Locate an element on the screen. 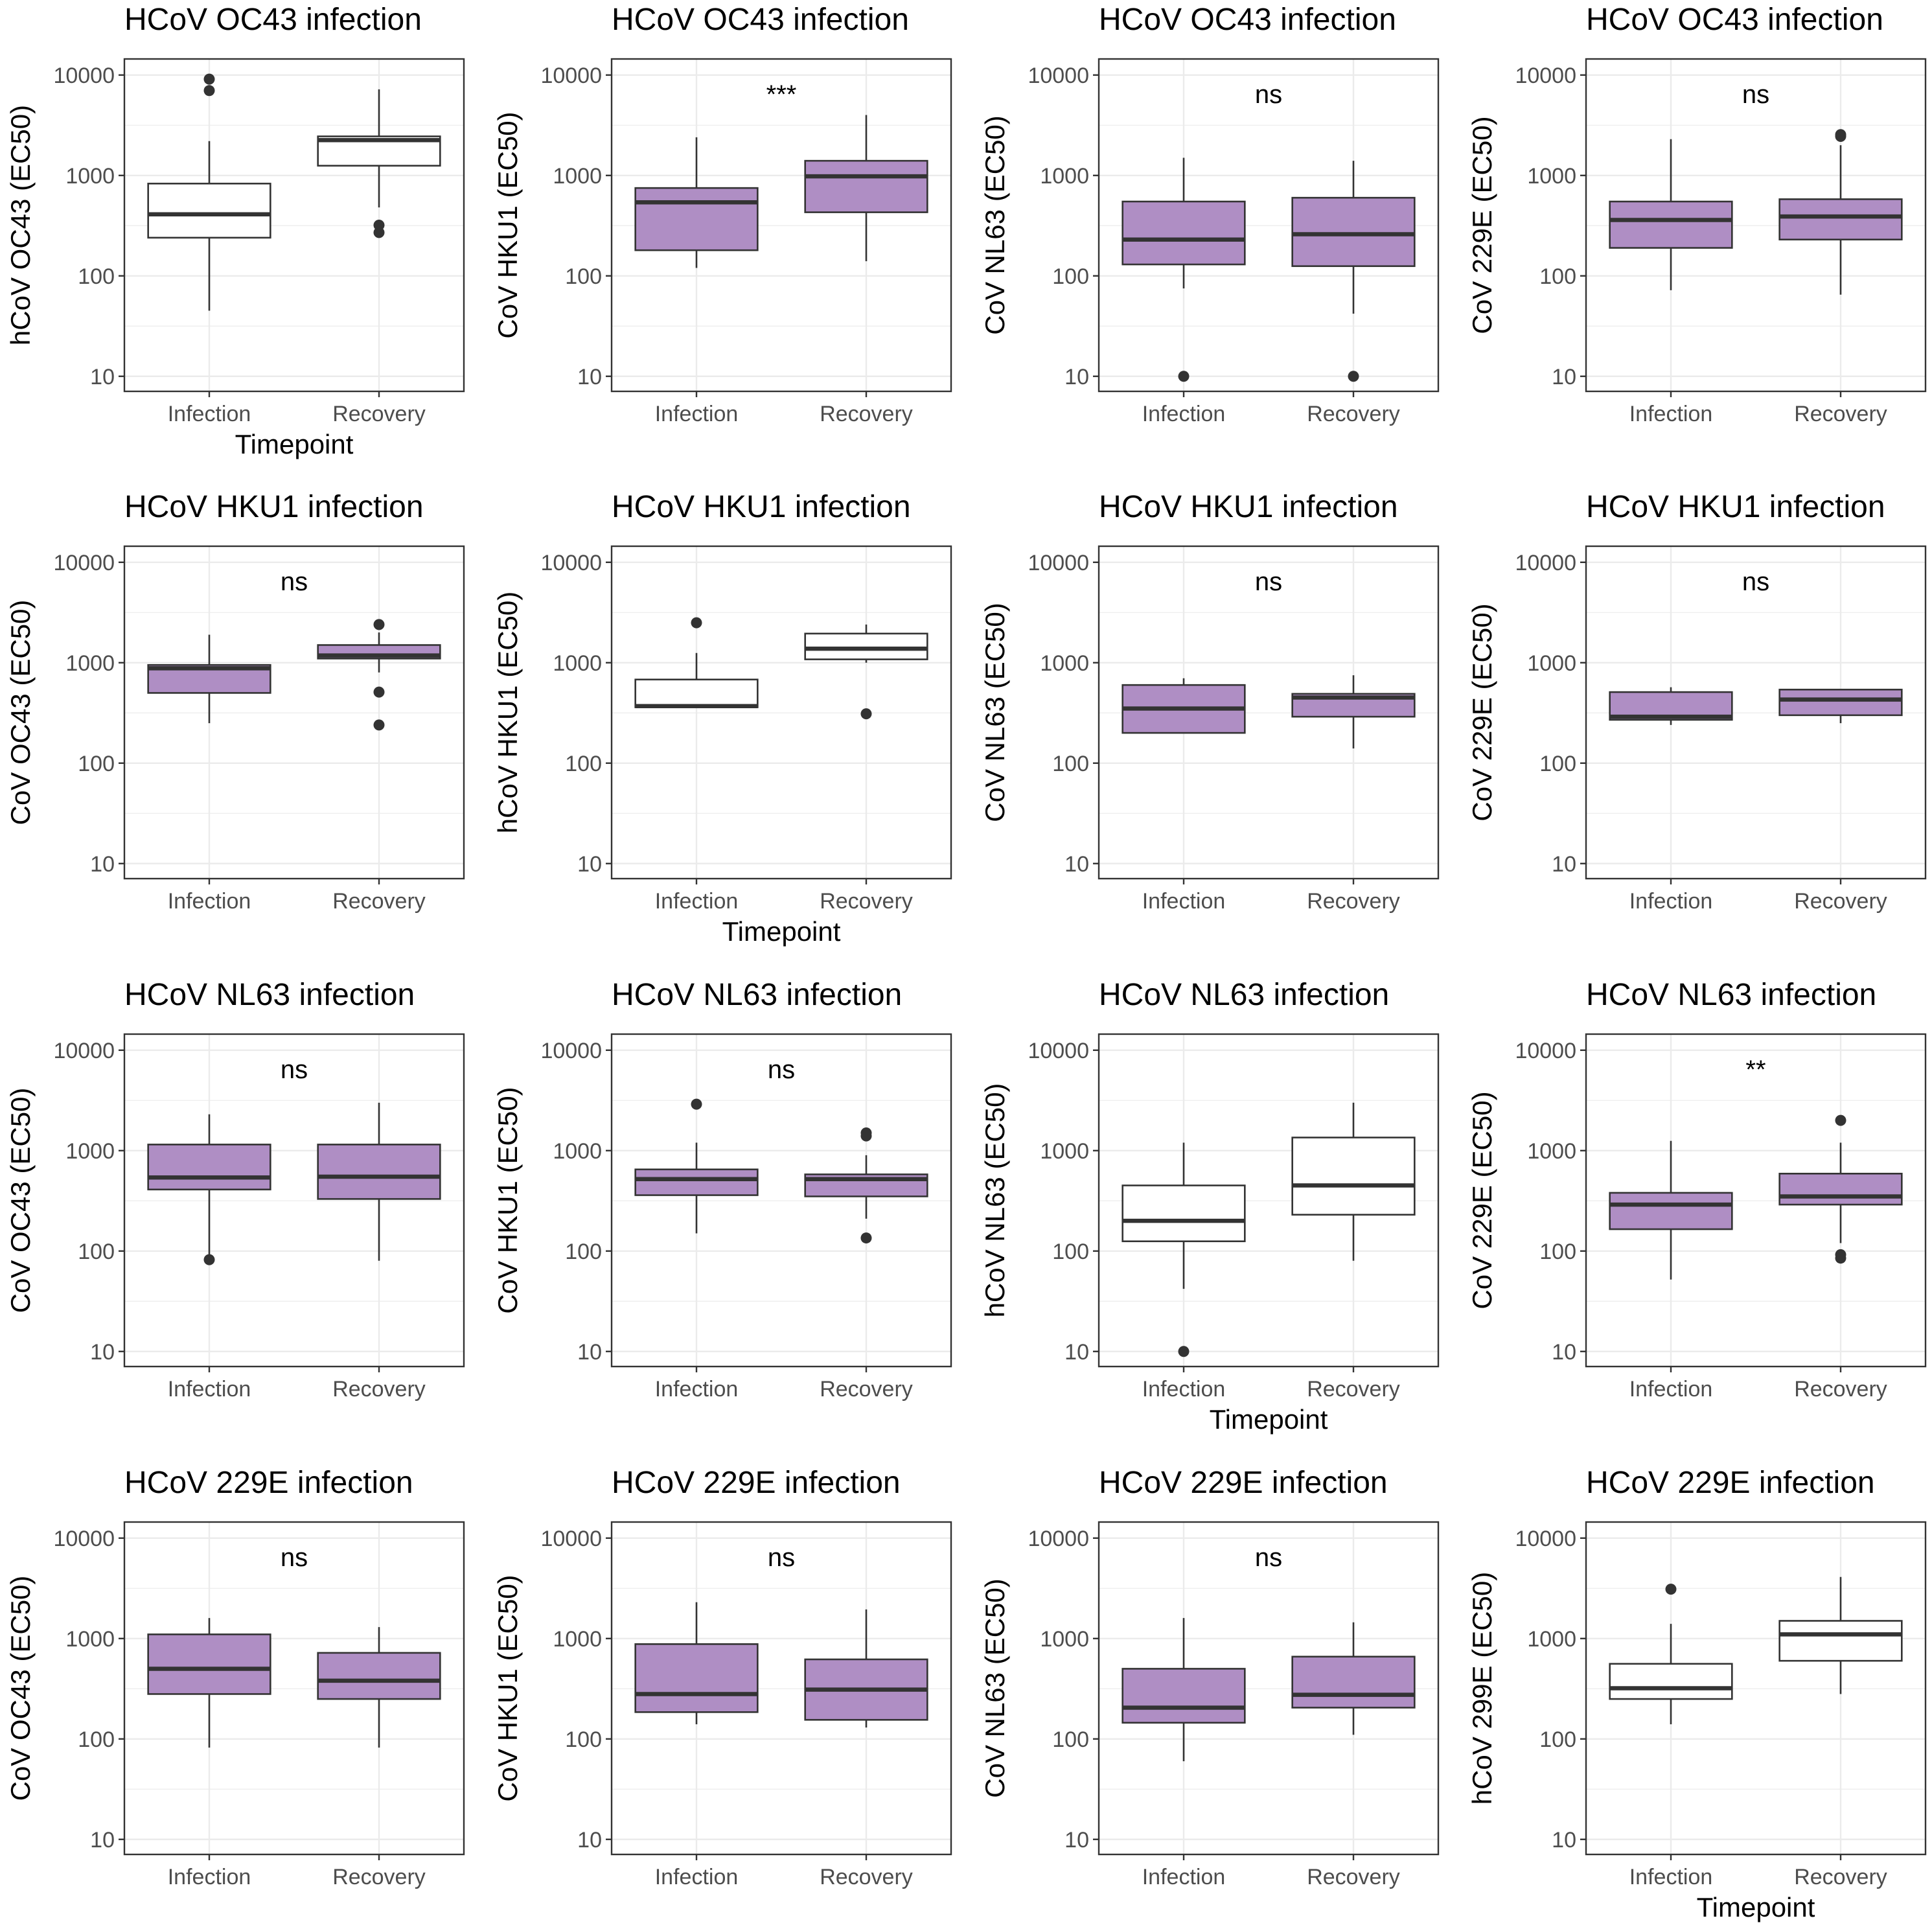 The width and height of the screenshot is (1932, 1927). y-axis-label: CoV OC43 (EC50) is located at coordinates (20, 1200).